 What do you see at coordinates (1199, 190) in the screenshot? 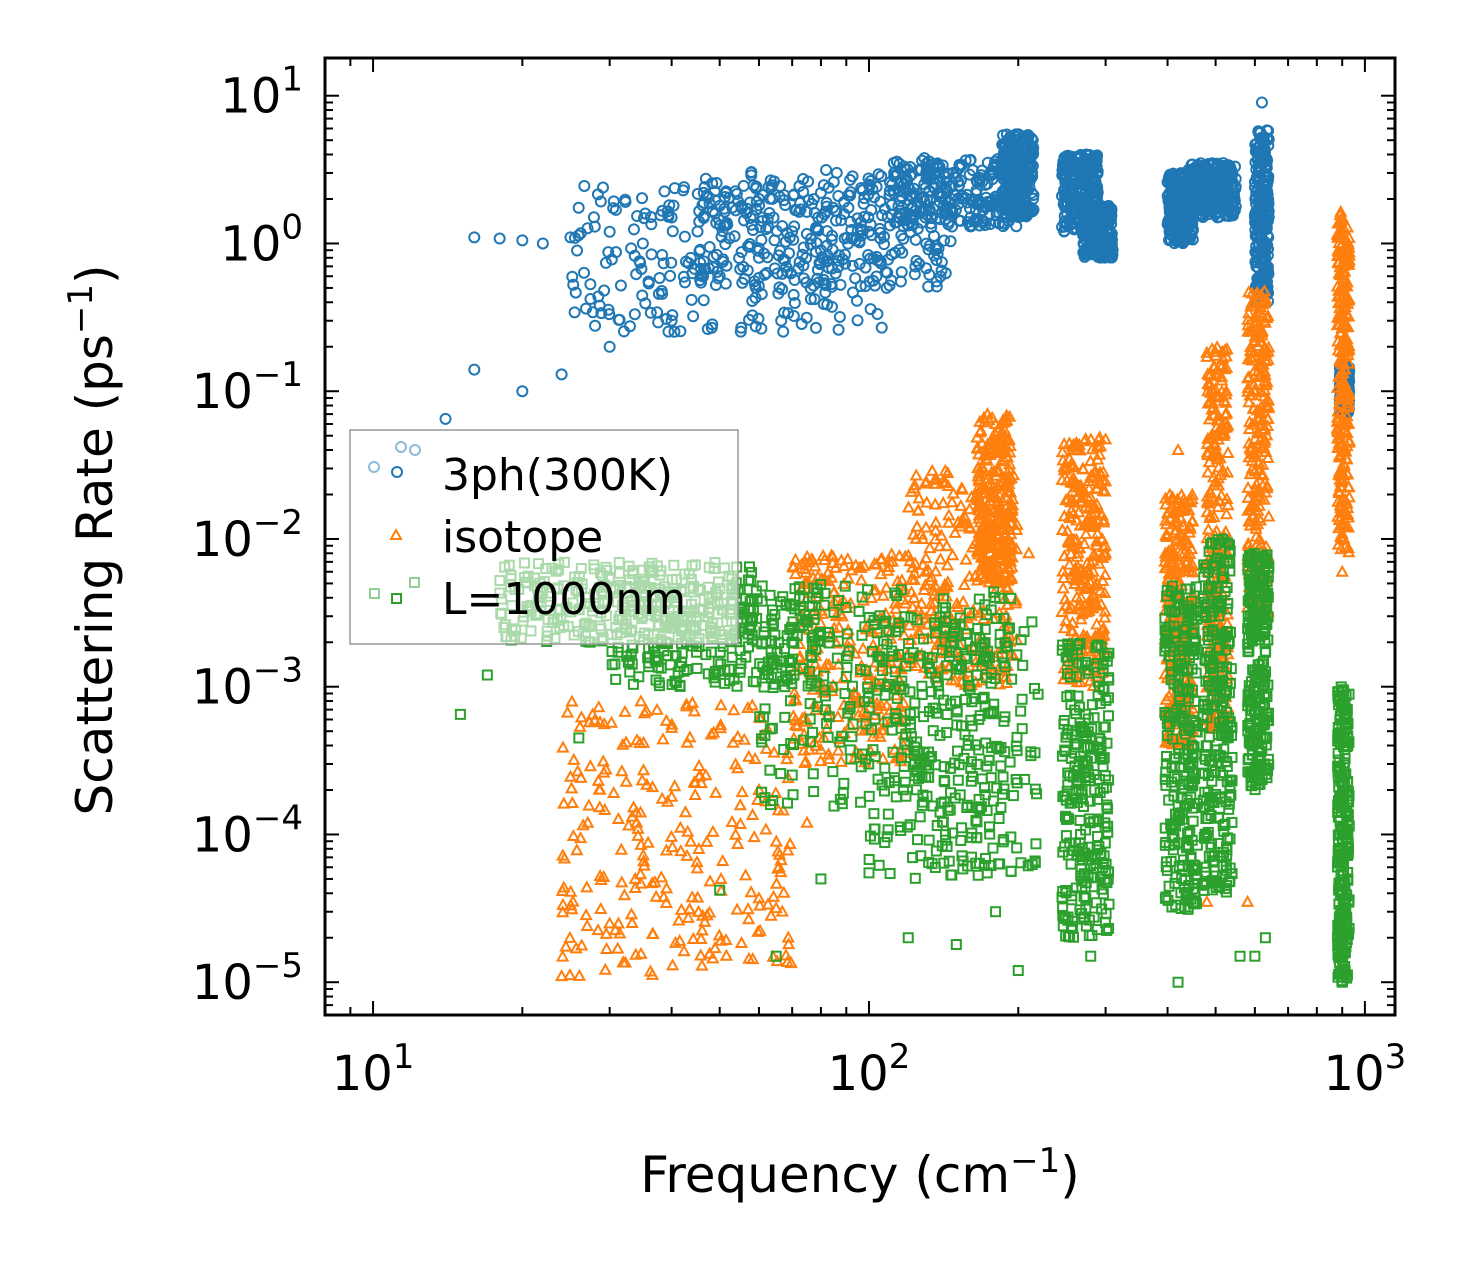
I see `data-point-0-2062` at bounding box center [1199, 190].